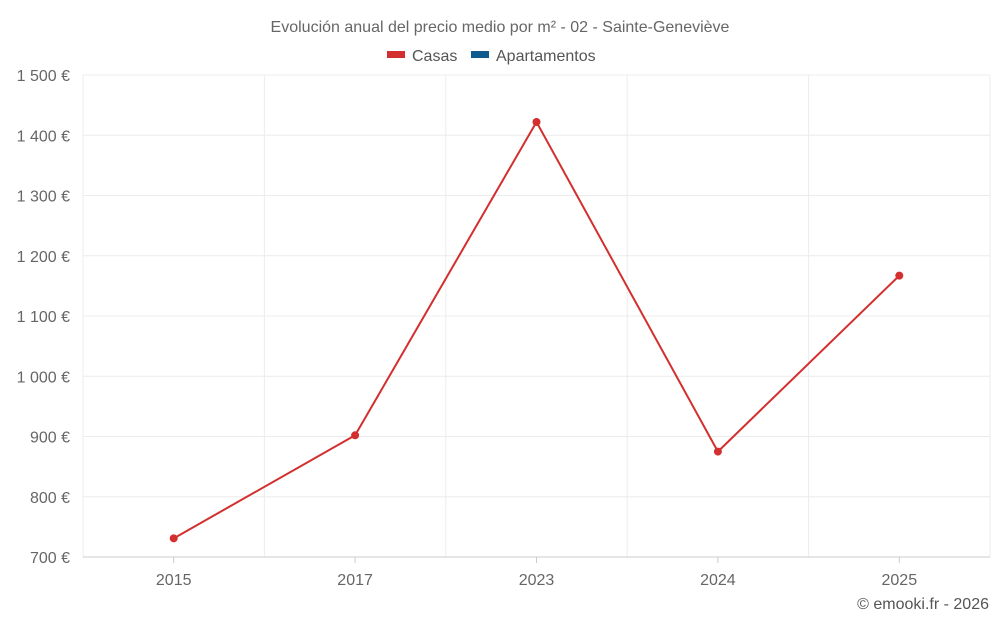  What do you see at coordinates (355, 580) in the screenshot?
I see `x-tick-label: 2017` at bounding box center [355, 580].